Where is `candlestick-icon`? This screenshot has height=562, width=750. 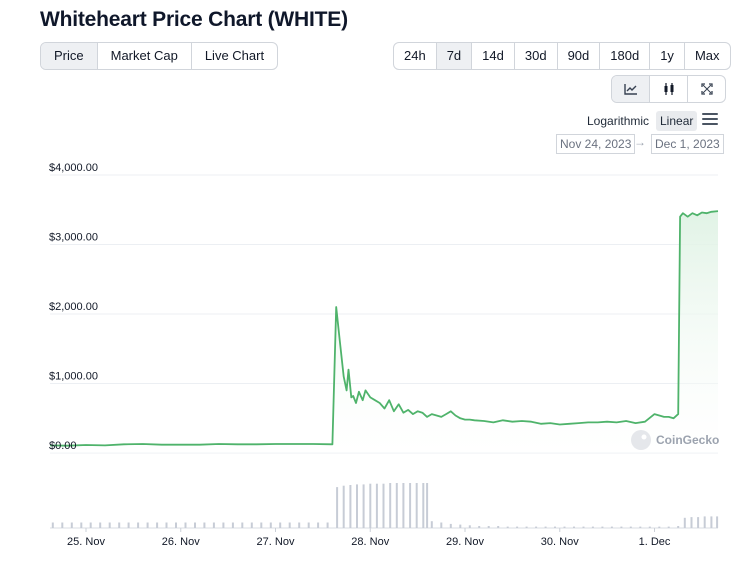 candlestick-icon is located at coordinates (668, 89).